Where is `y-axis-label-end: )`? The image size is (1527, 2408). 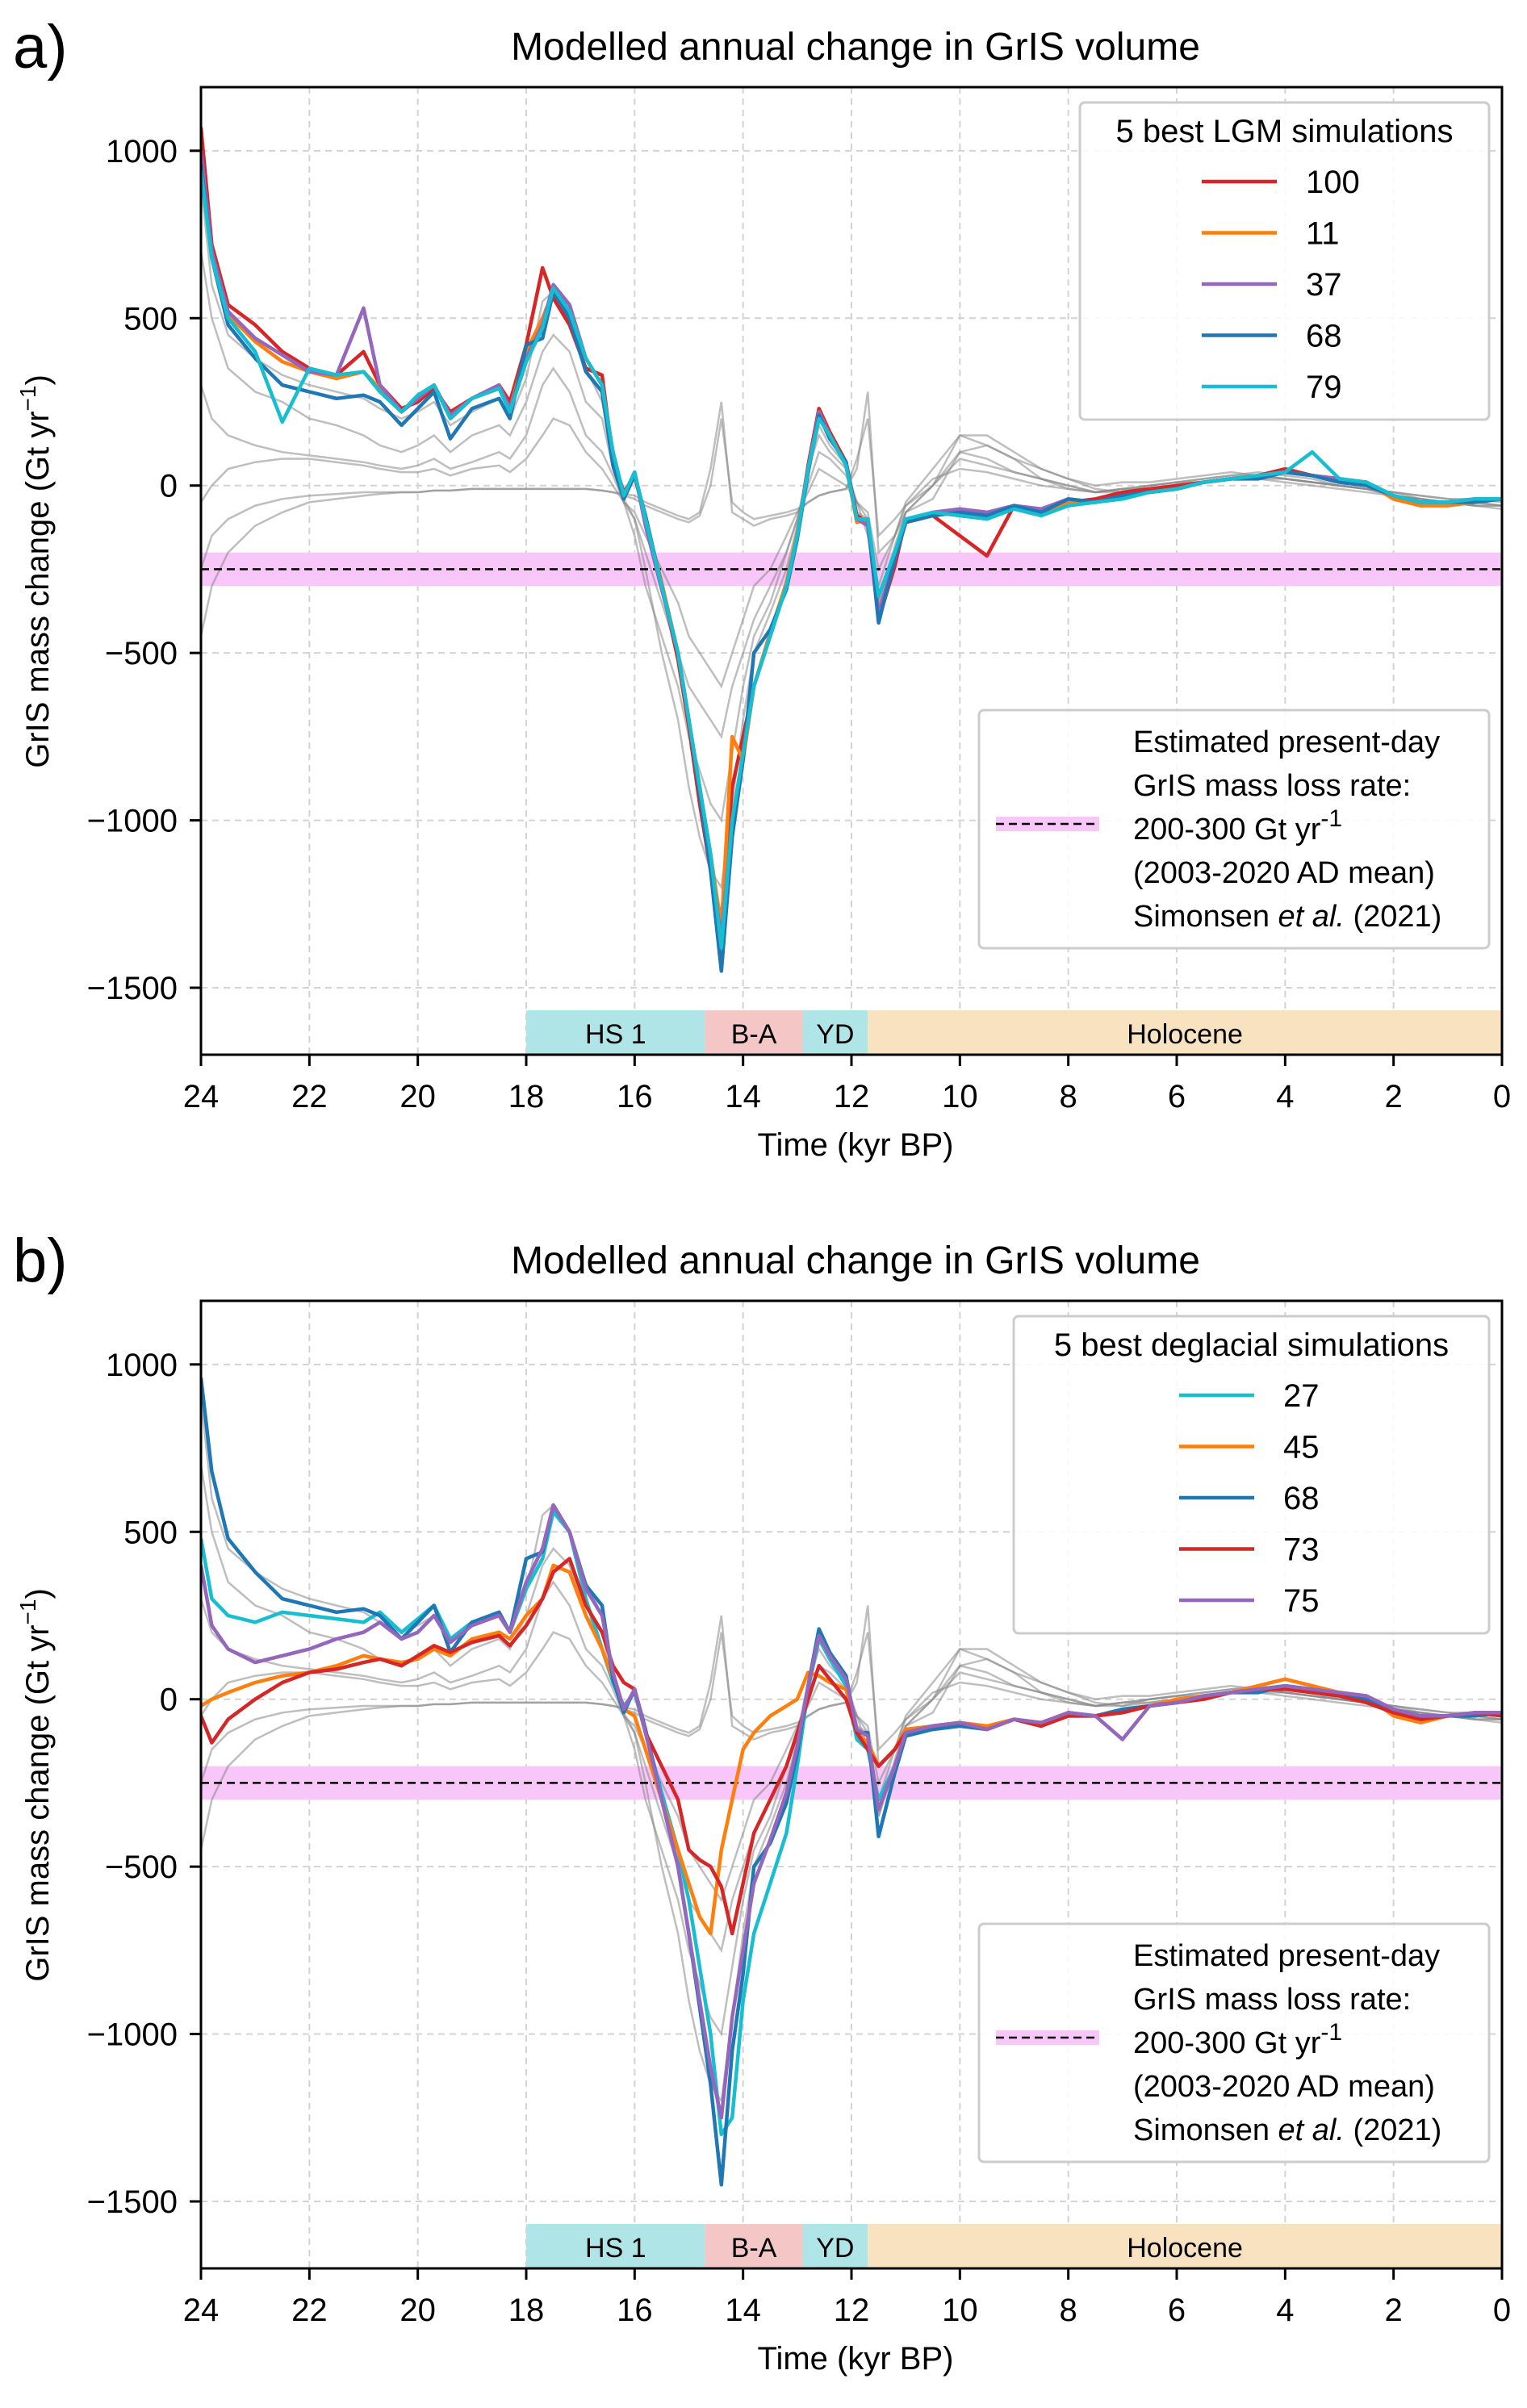 y-axis-label-end: ) is located at coordinates (38, 1593).